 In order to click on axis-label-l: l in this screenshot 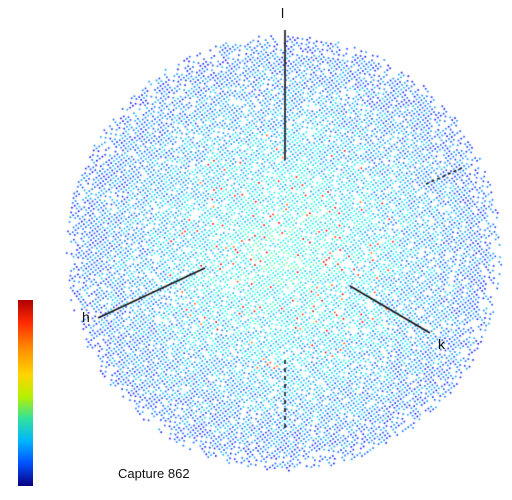, I will do `click(283, 13)`.